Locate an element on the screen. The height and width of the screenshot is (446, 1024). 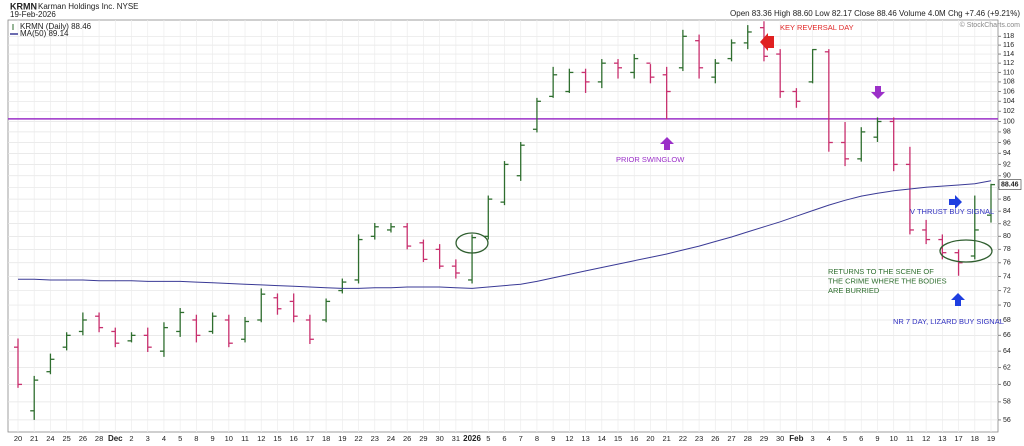
annotation: ARE BURRIED is located at coordinates (854, 290).